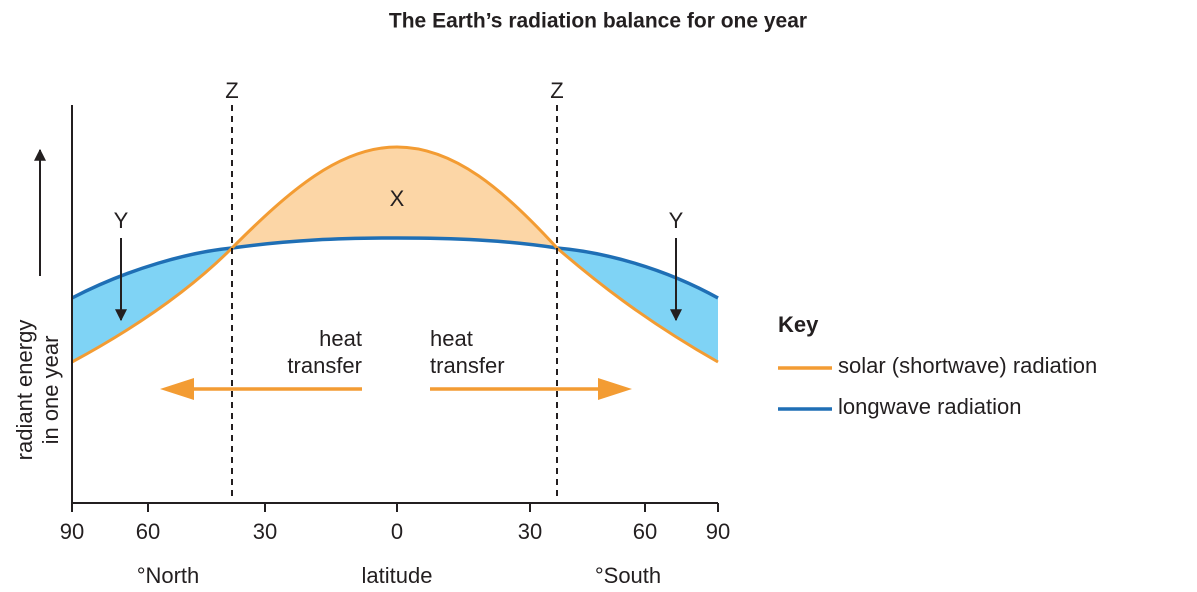 The height and width of the screenshot is (592, 1197). I want to click on surplus-area, so click(394, 197).